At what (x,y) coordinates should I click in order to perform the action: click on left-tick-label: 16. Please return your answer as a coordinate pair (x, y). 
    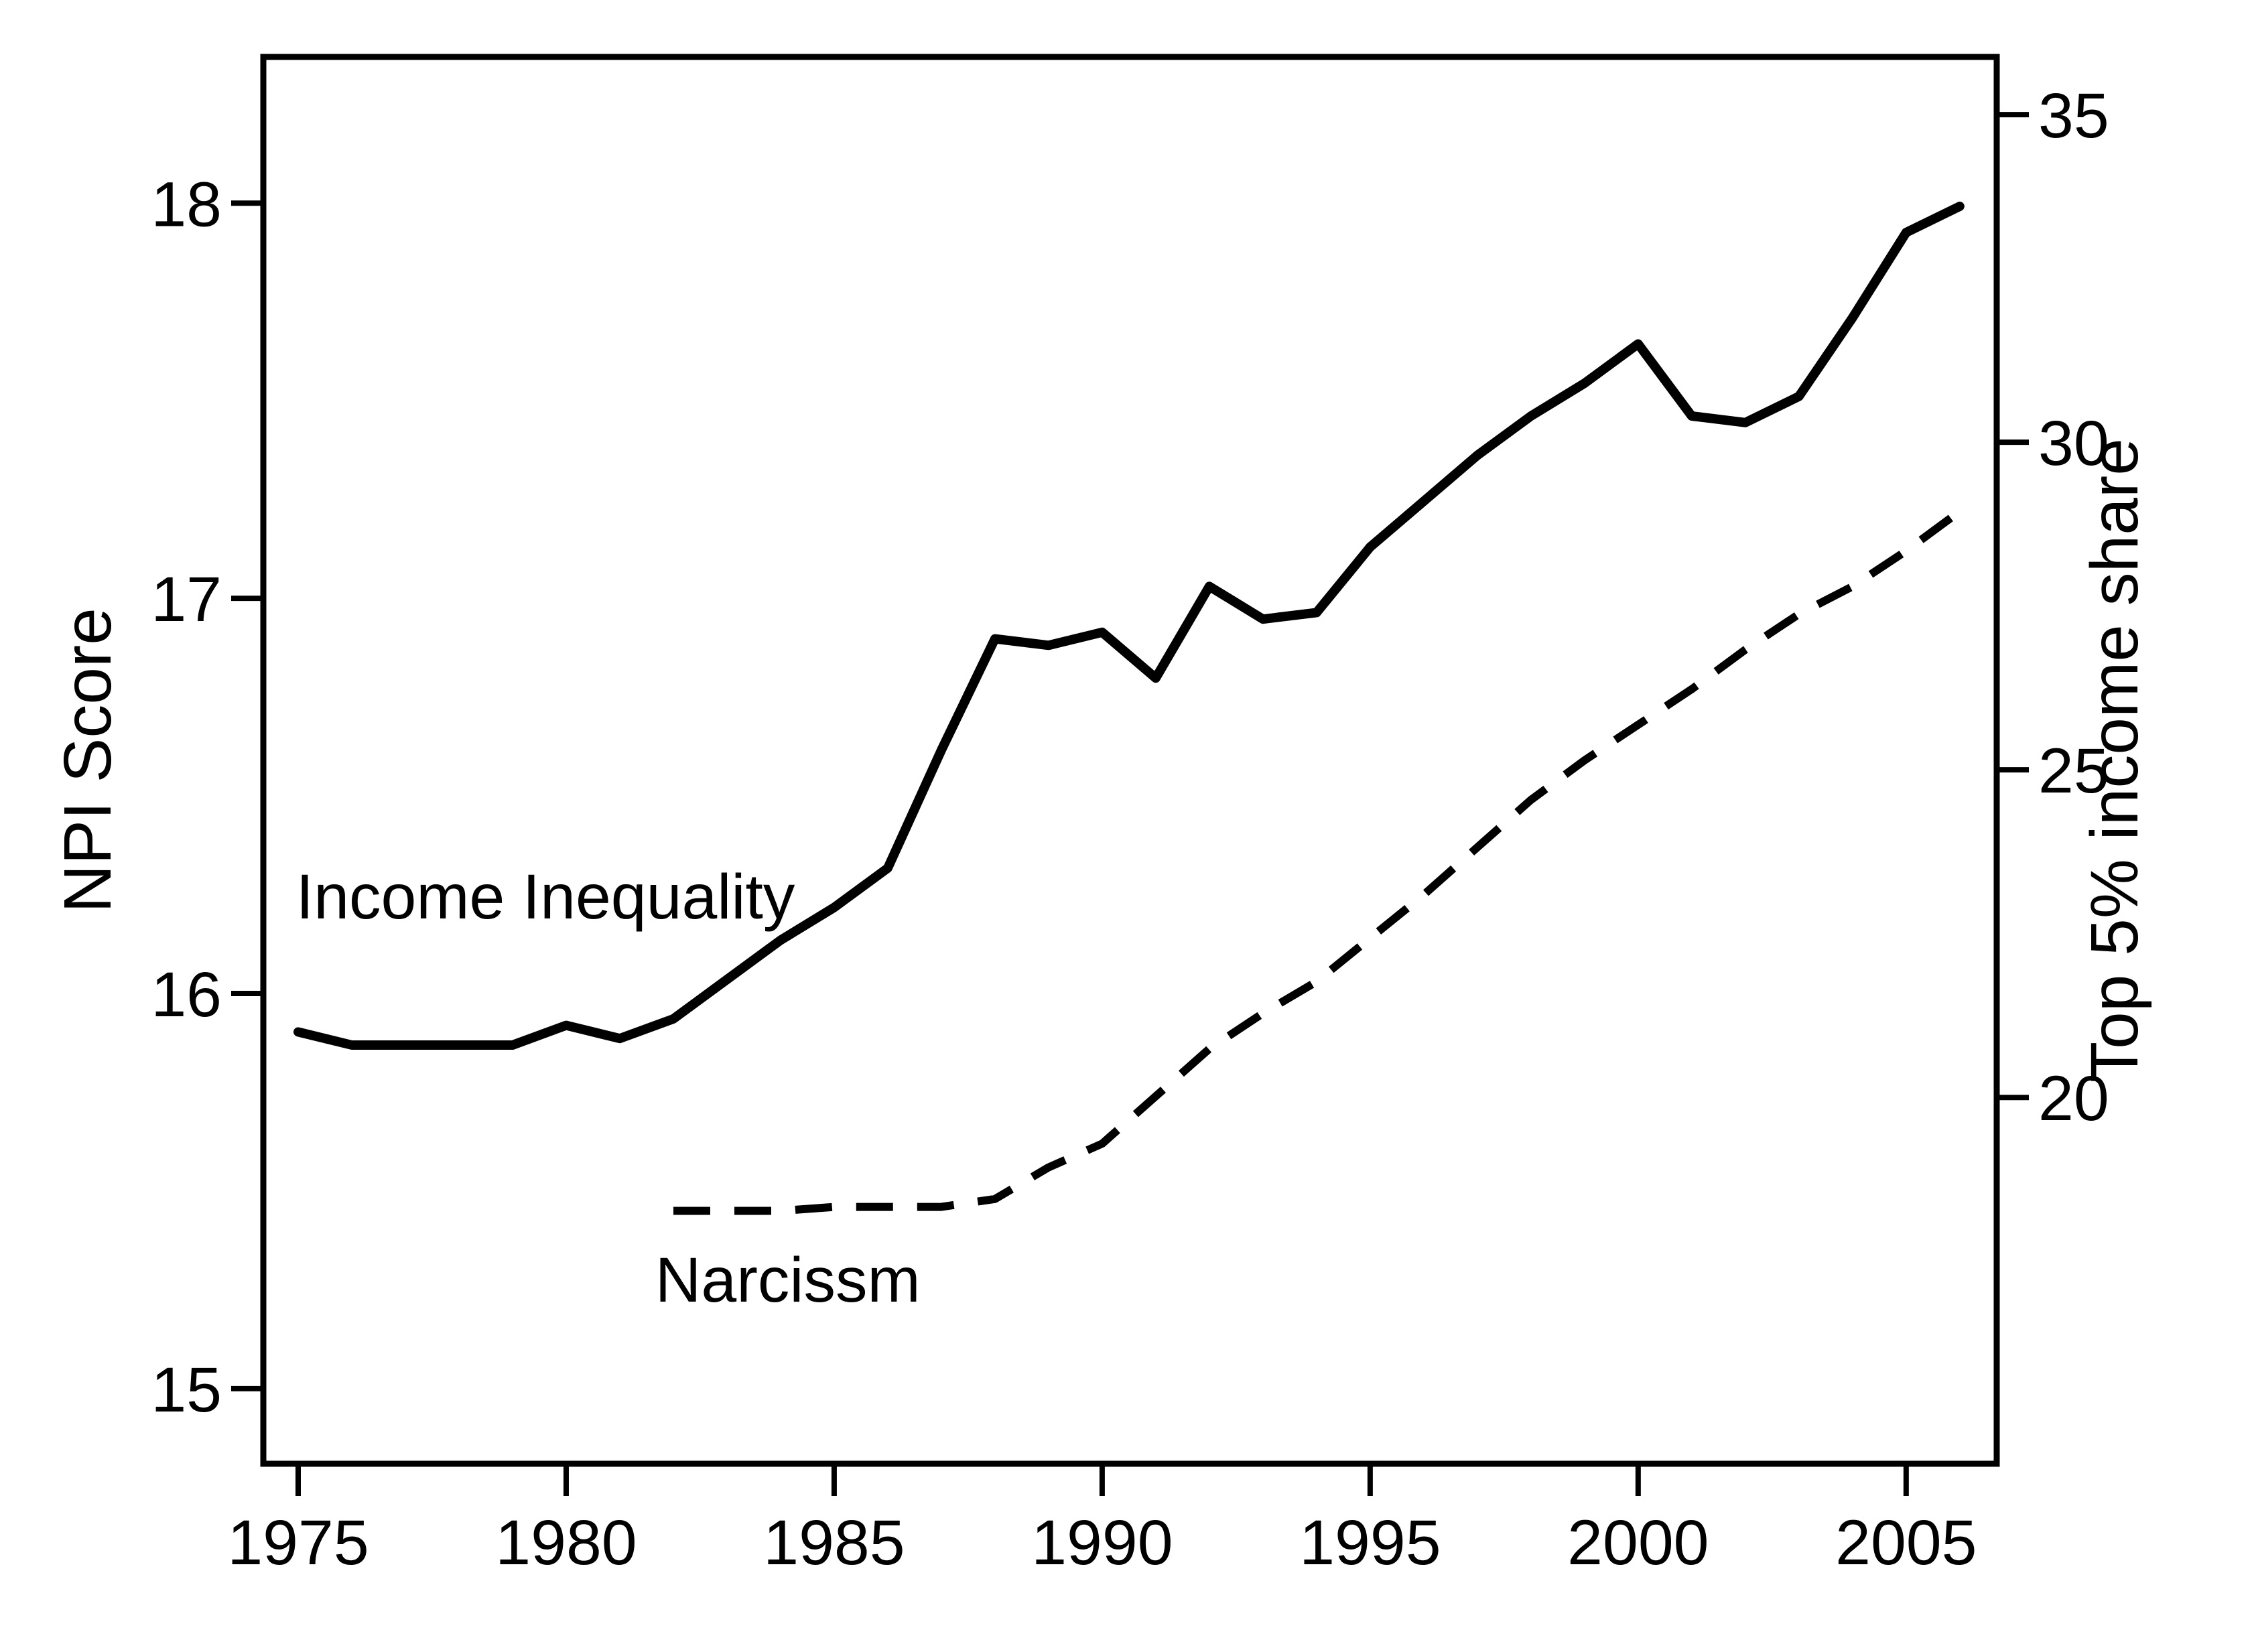
    Looking at the image, I should click on (187, 994).